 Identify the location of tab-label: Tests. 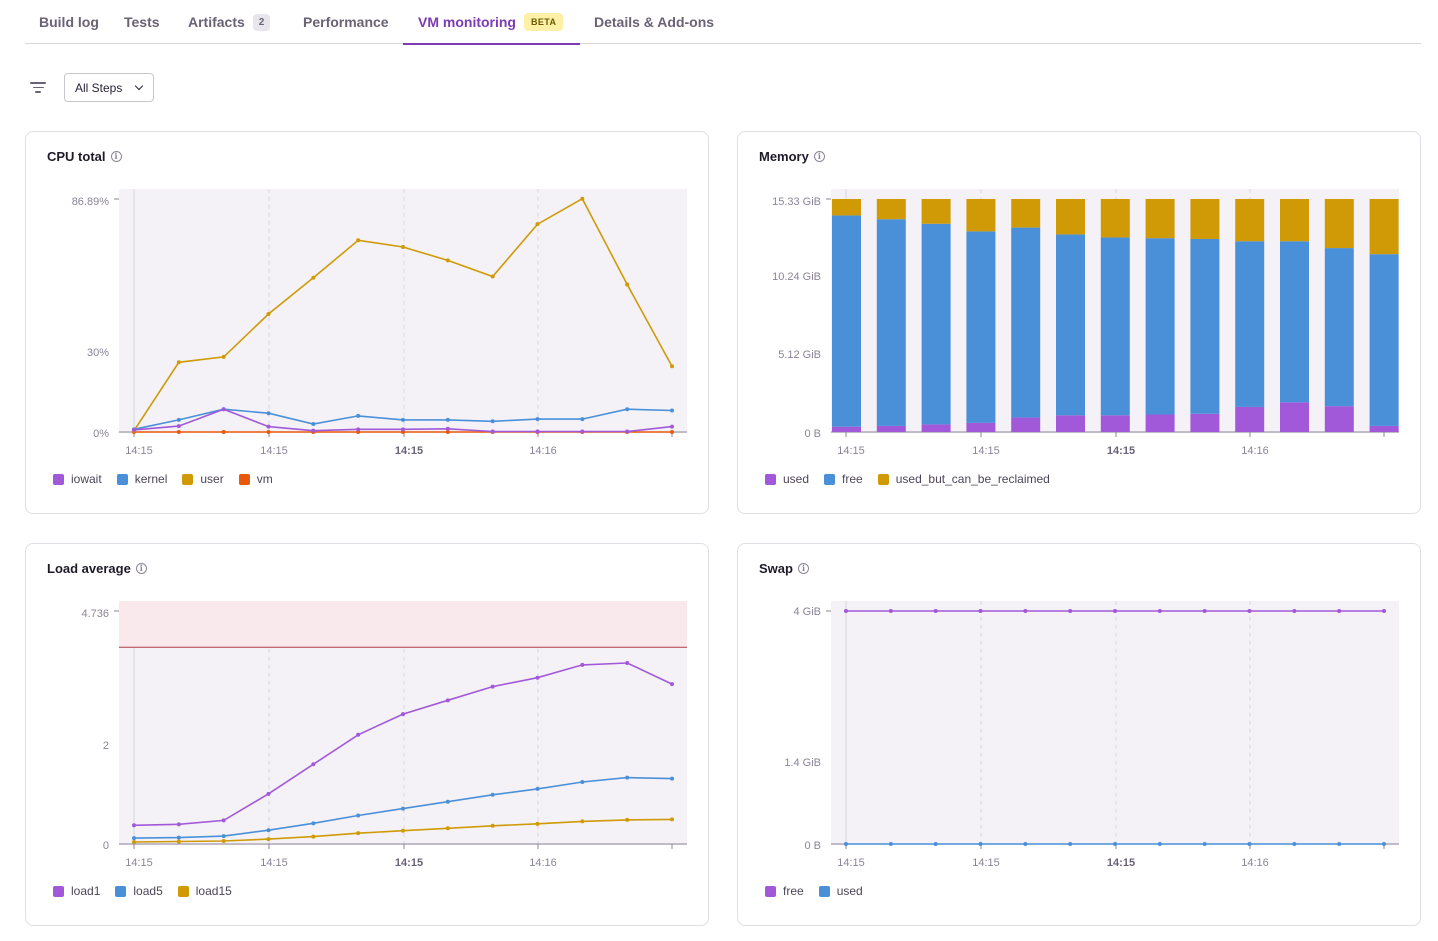
(142, 22).